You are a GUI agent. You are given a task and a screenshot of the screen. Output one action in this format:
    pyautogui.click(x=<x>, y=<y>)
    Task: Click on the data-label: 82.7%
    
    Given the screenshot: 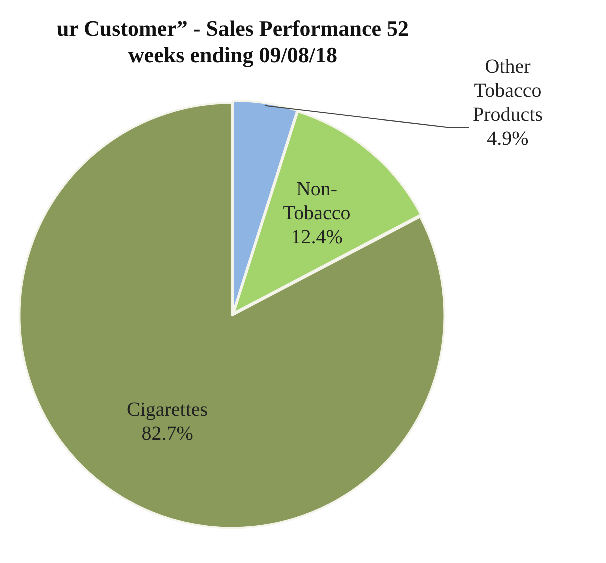 What is the action you would take?
    pyautogui.click(x=168, y=434)
    